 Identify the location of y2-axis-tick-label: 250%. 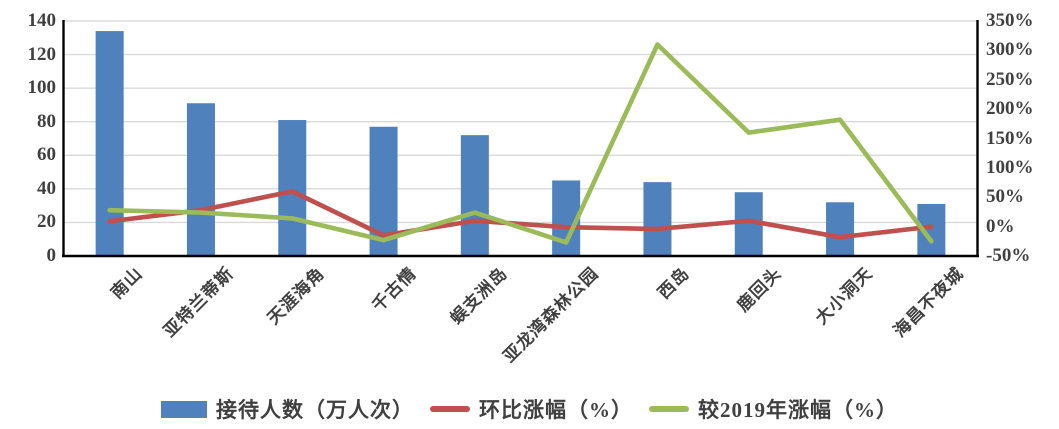
(1010, 79).